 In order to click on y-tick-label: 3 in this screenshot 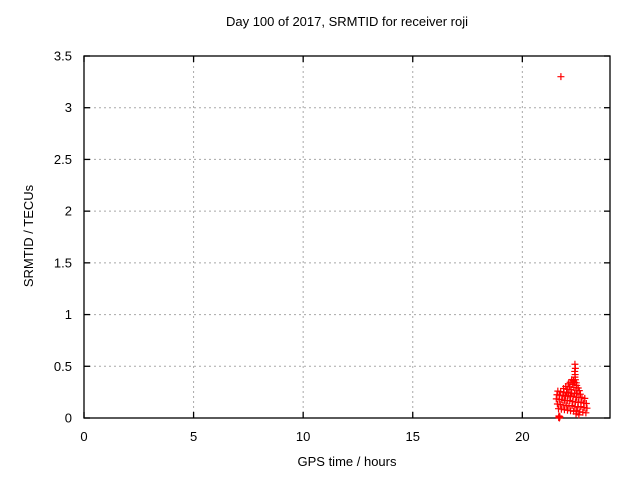, I will do `click(68, 107)`.